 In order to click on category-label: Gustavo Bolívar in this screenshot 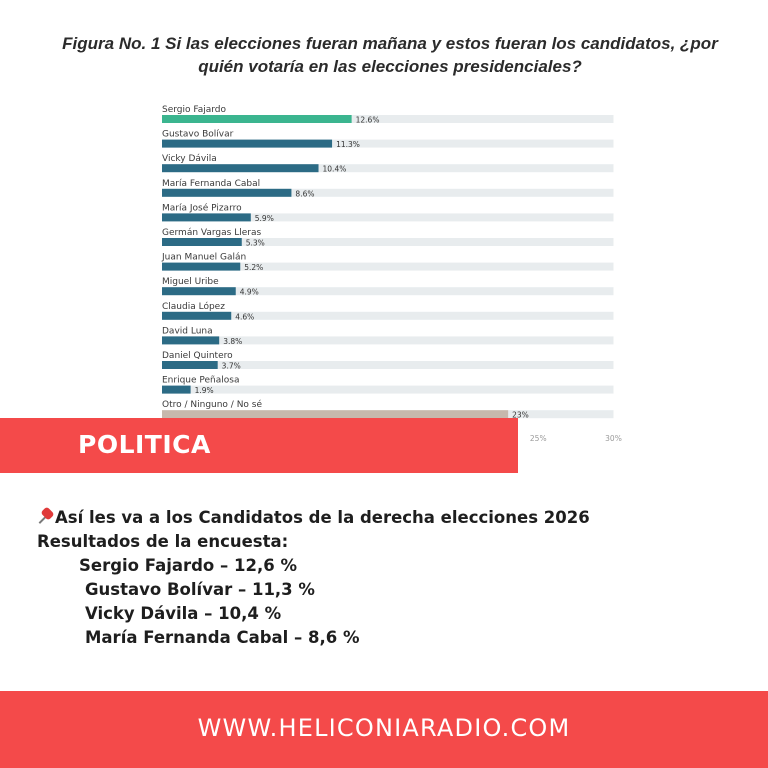, I will do `click(198, 135)`.